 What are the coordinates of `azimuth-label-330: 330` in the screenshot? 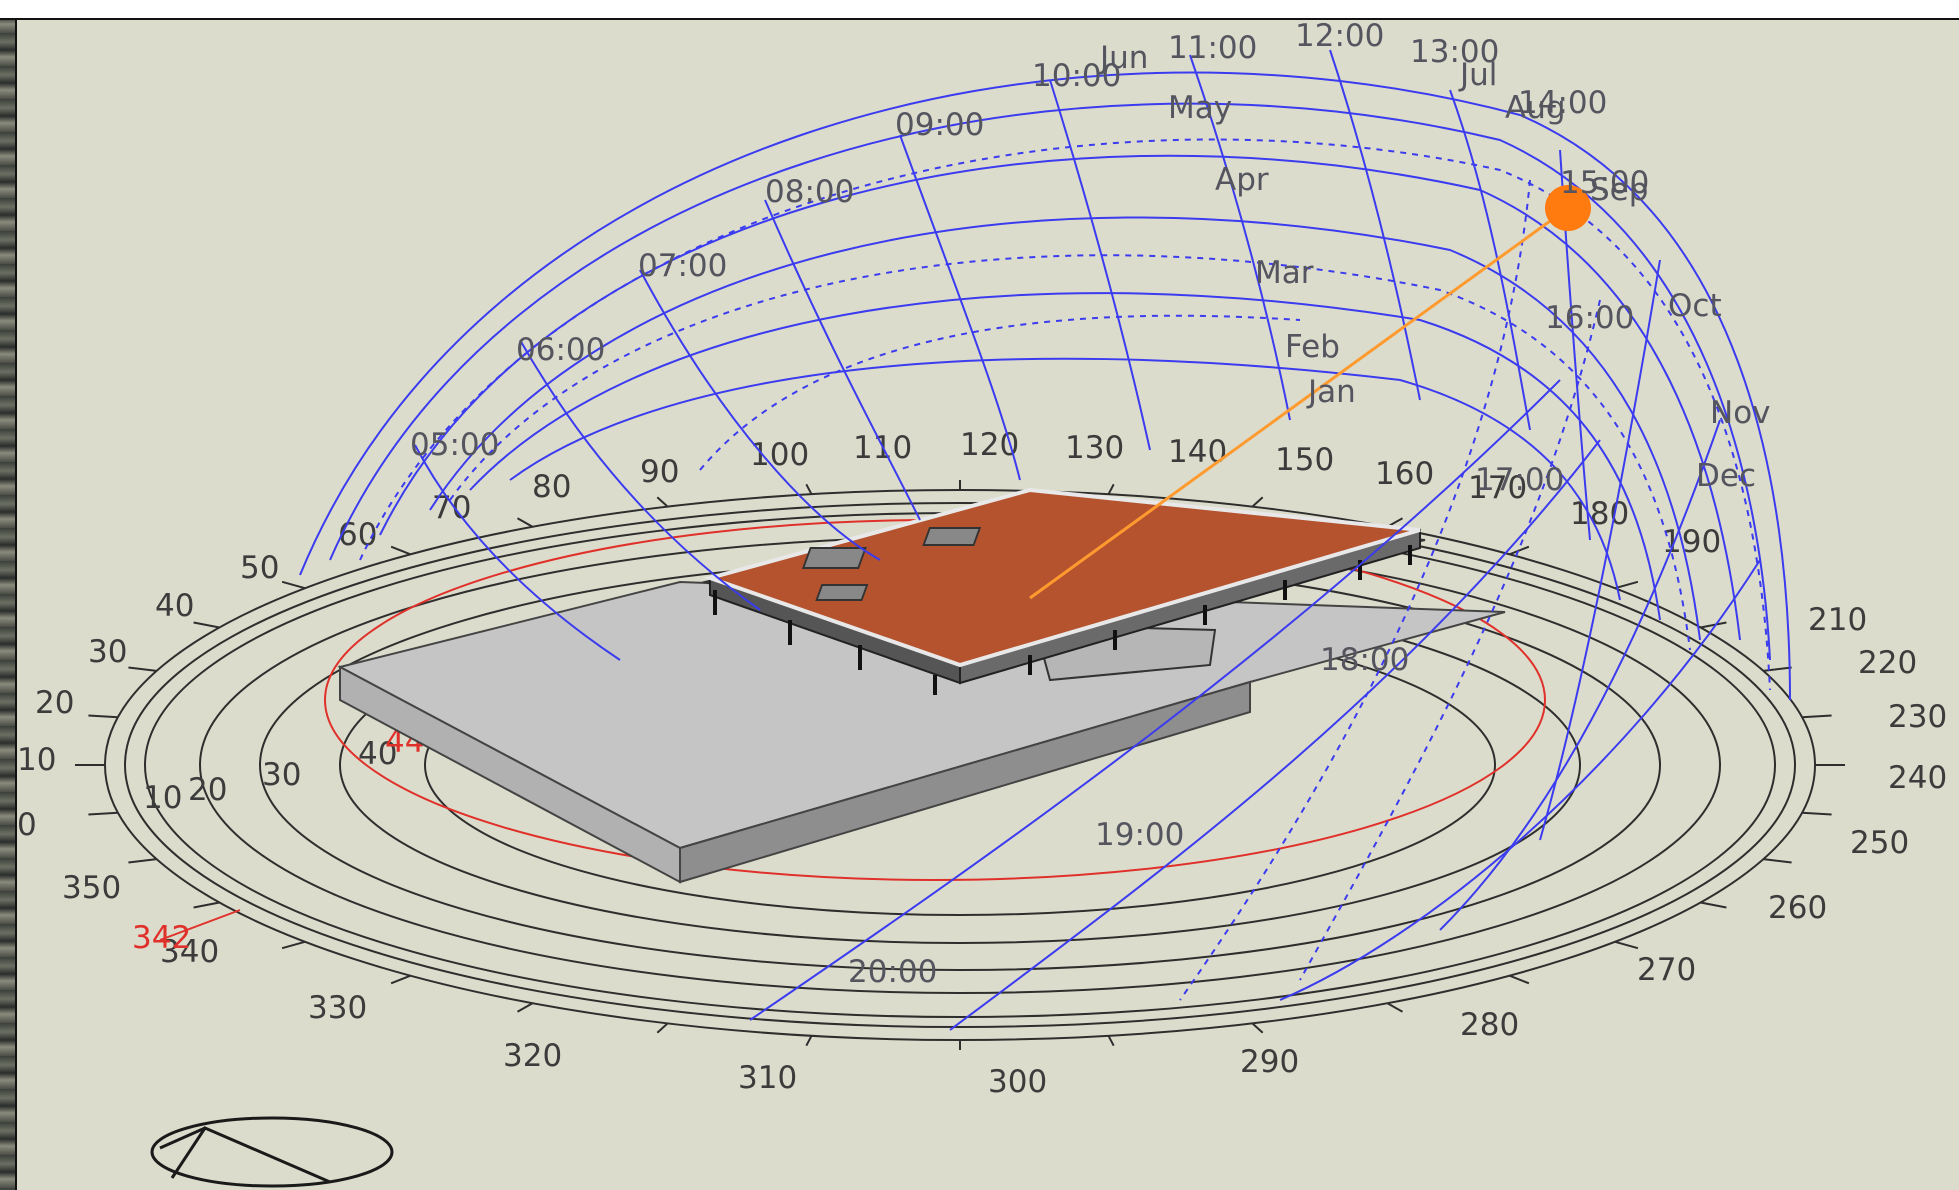 It's located at (337, 1008).